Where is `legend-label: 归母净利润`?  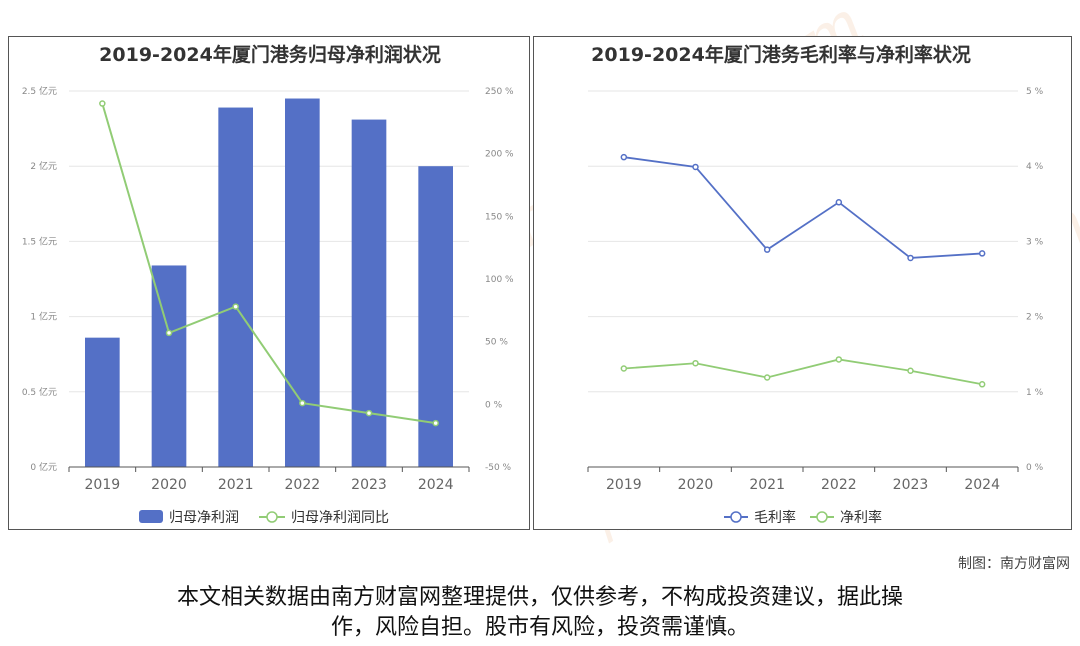
legend-label: 归母净利润 is located at coordinates (204, 517).